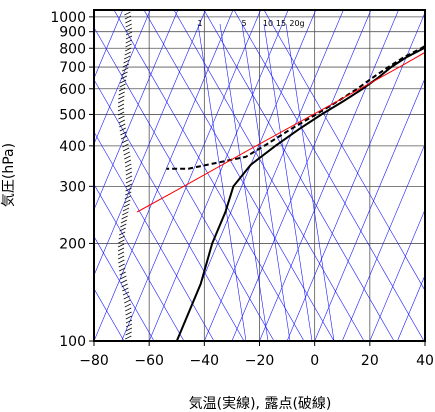 Image resolution: width=435 pixels, height=412 pixels. What do you see at coordinates (260, 361) in the screenshot?
I see `x-tick-label: −20` at bounding box center [260, 361].